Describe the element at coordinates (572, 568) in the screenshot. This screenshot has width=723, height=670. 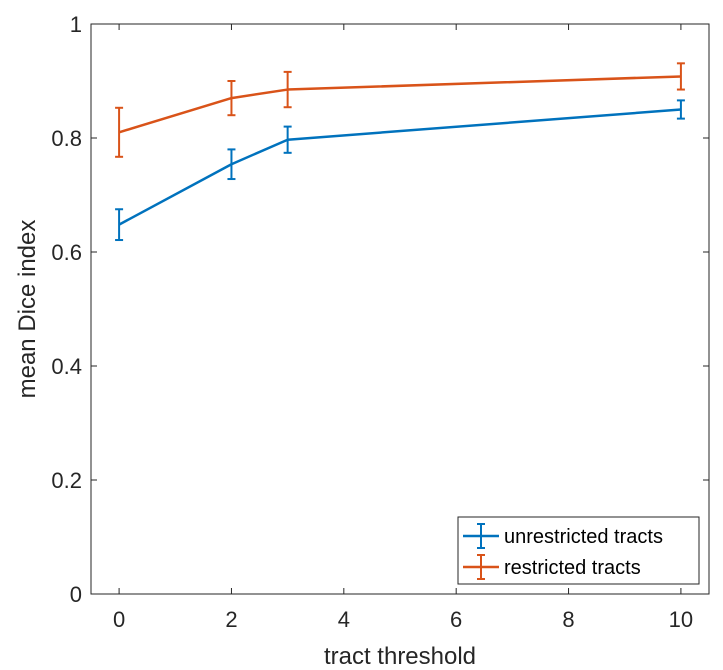
I see `legend-label: restricted tracts` at that location.